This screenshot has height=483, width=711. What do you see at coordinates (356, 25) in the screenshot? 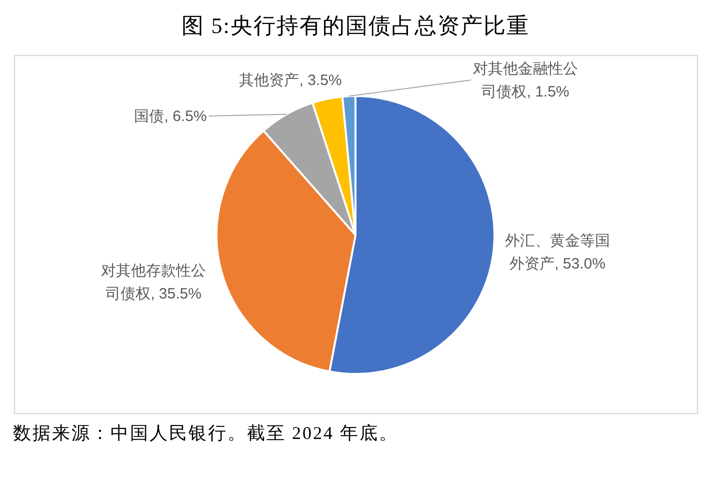
I see `chart-title: 图 5:央行持有的国债占总资产比重` at bounding box center [356, 25].